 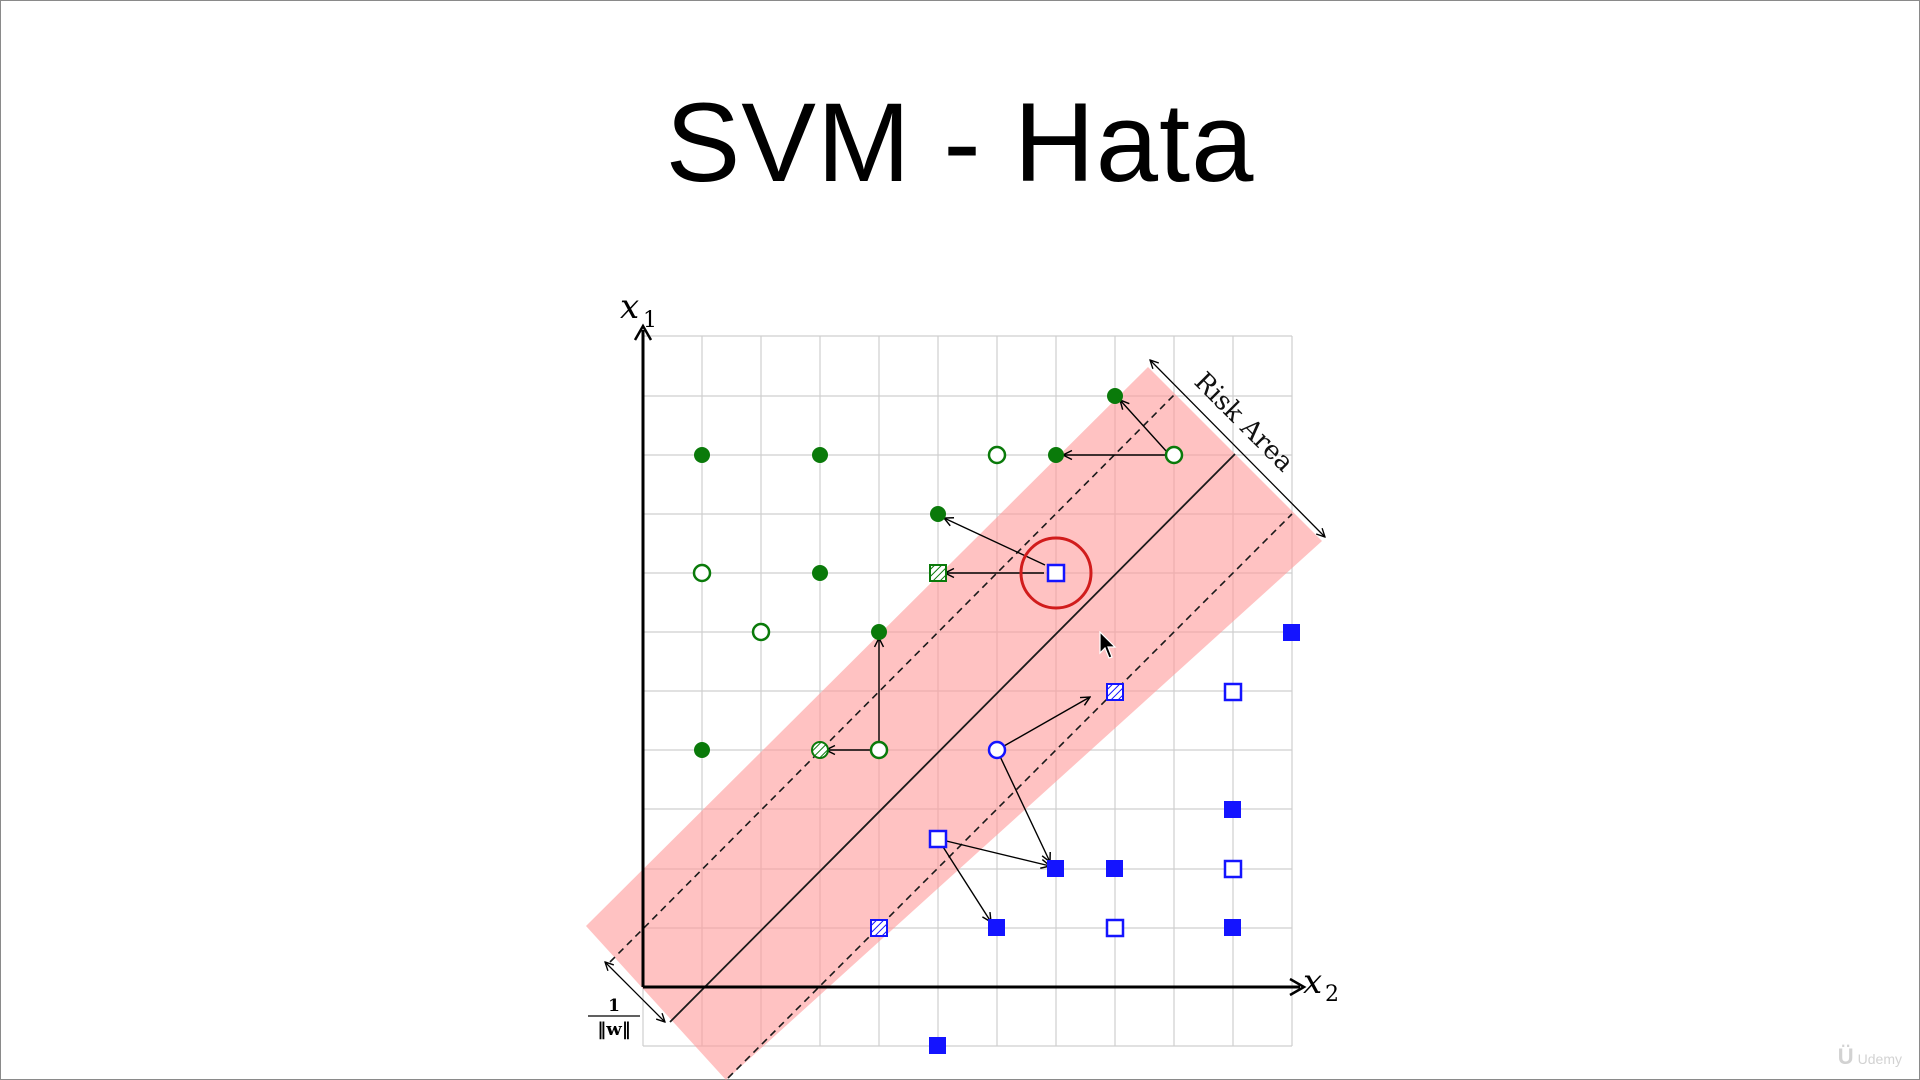 What do you see at coordinates (1237, 448) in the screenshot?
I see `risk-area-dimension-arrow` at bounding box center [1237, 448].